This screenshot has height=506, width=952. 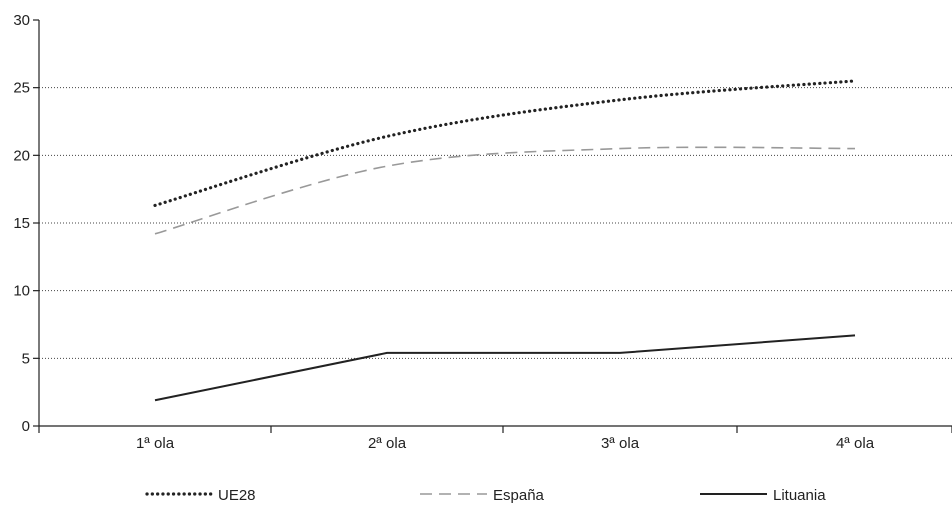 What do you see at coordinates (620, 443) in the screenshot?
I see `x-tick-label-3: 3ª ola` at bounding box center [620, 443].